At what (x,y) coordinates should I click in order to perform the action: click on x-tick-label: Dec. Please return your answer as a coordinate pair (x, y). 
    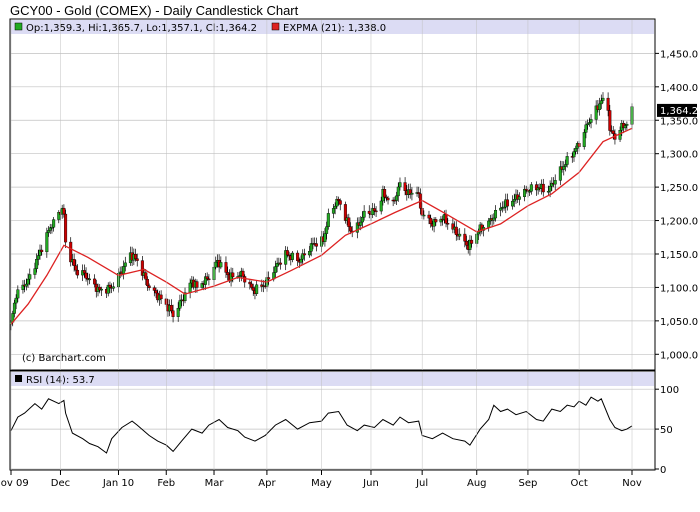
    Looking at the image, I should click on (60, 483).